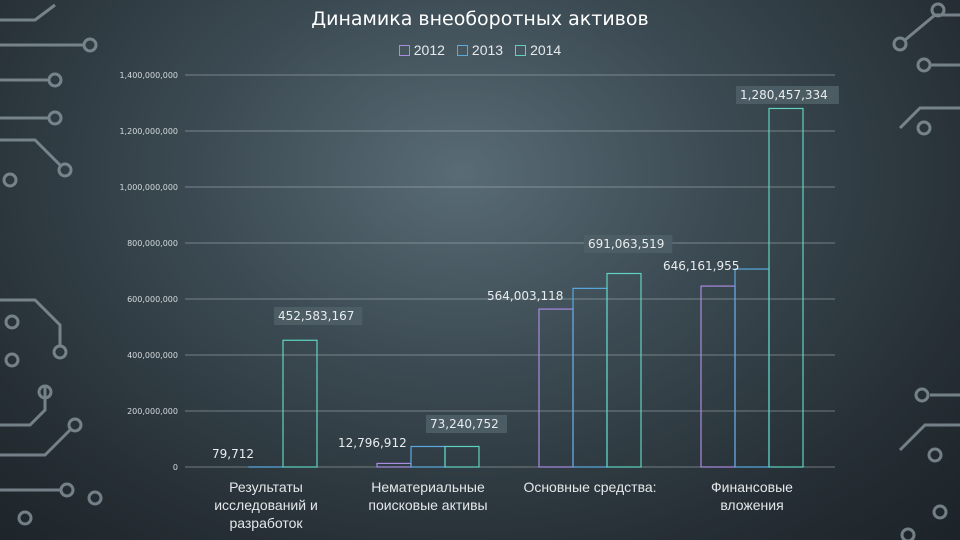  Describe the element at coordinates (233, 454) in the screenshot. I see `data-label: 79,712` at that location.